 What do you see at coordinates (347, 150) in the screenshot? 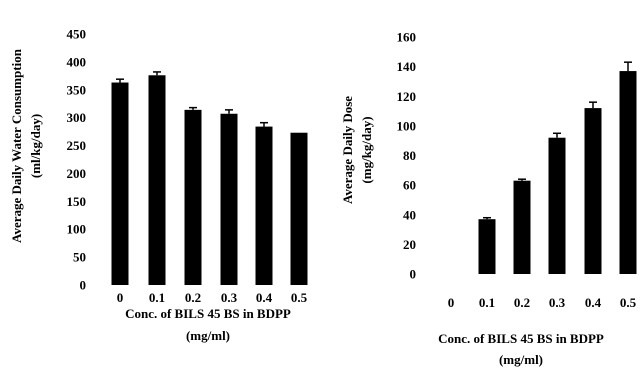
I see `daily-dose-ylabel-line1: Average Daily Dose` at bounding box center [347, 150].